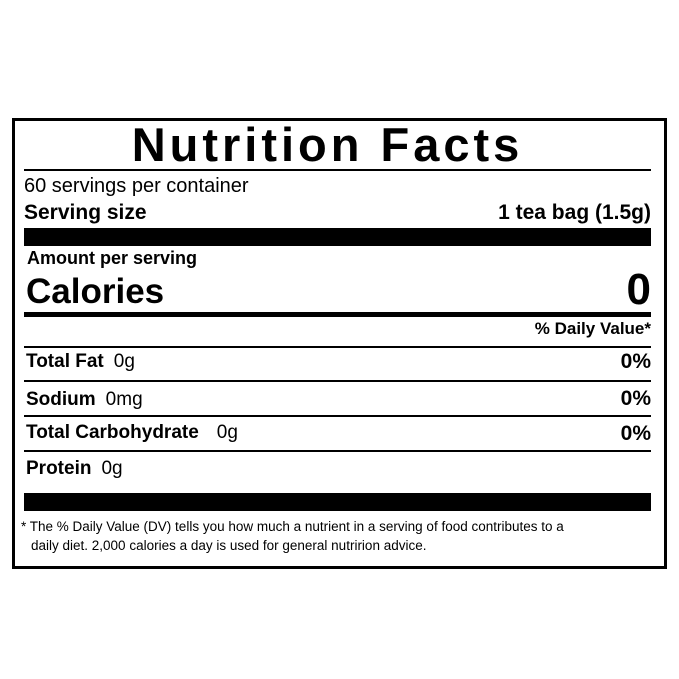 The width and height of the screenshot is (679, 679). What do you see at coordinates (327, 144) in the screenshot?
I see `panel-title: Nutrition Facts` at bounding box center [327, 144].